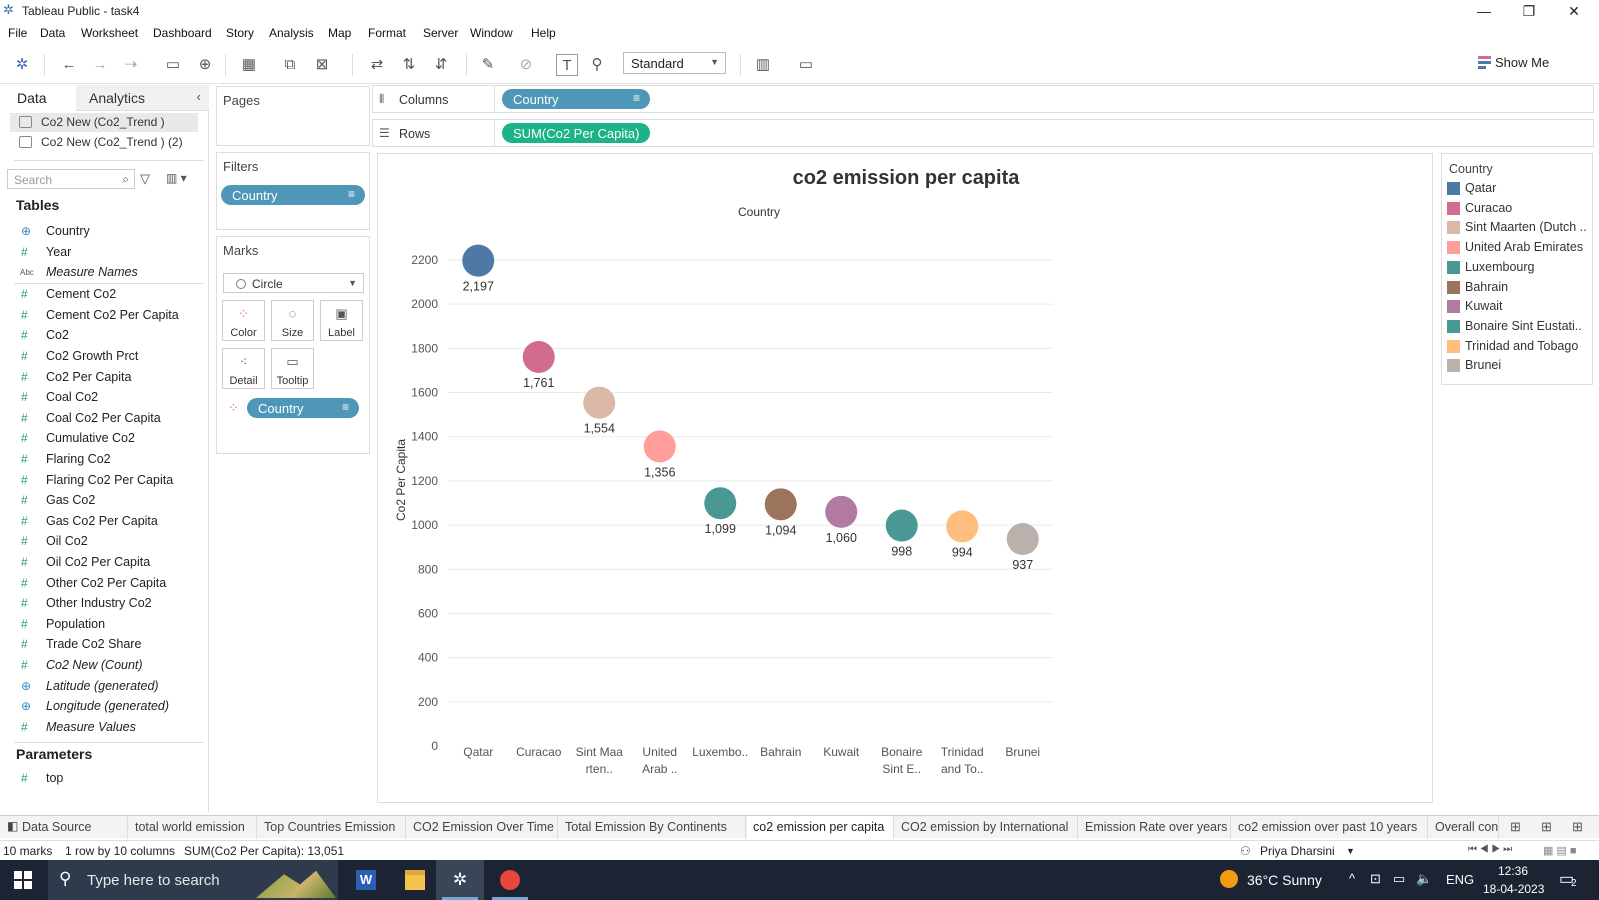 This screenshot has height=900, width=1599. Describe the element at coordinates (69, 64) in the screenshot. I see `undo-icon: ←` at that location.